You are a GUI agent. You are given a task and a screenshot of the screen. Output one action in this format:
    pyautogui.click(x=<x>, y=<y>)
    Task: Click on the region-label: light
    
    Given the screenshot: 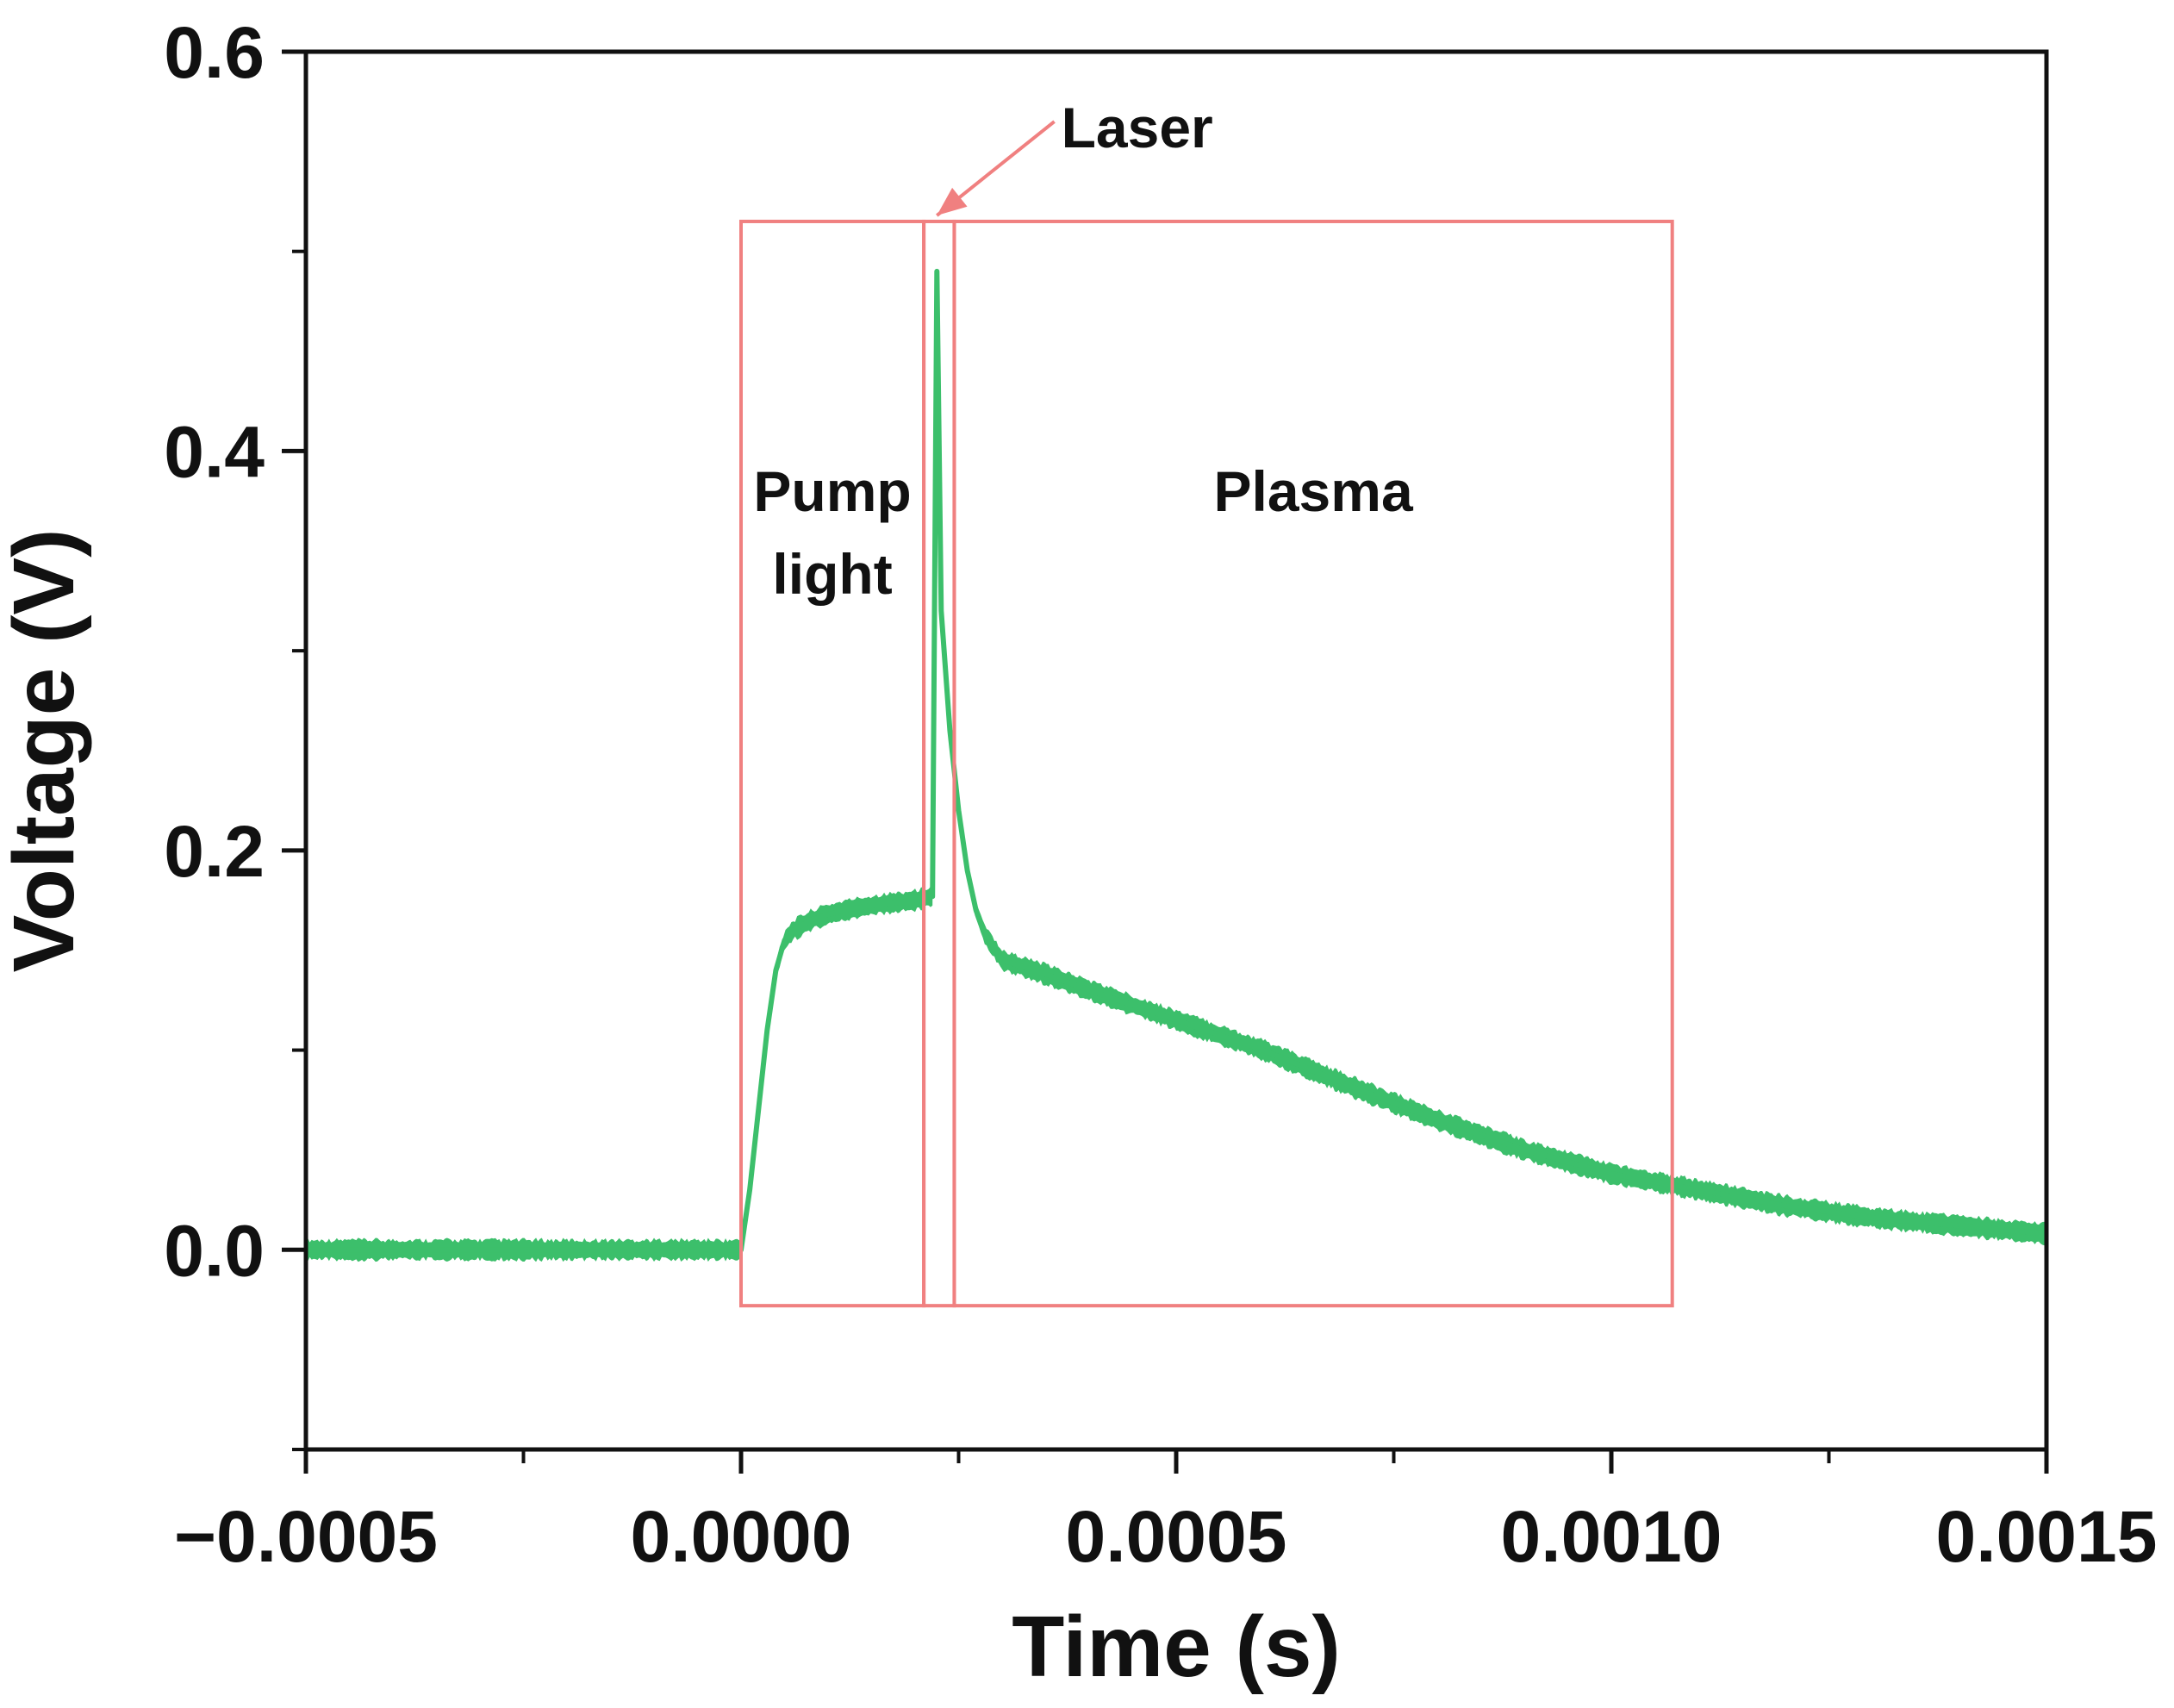 What is the action you would take?
    pyautogui.click(x=832, y=574)
    